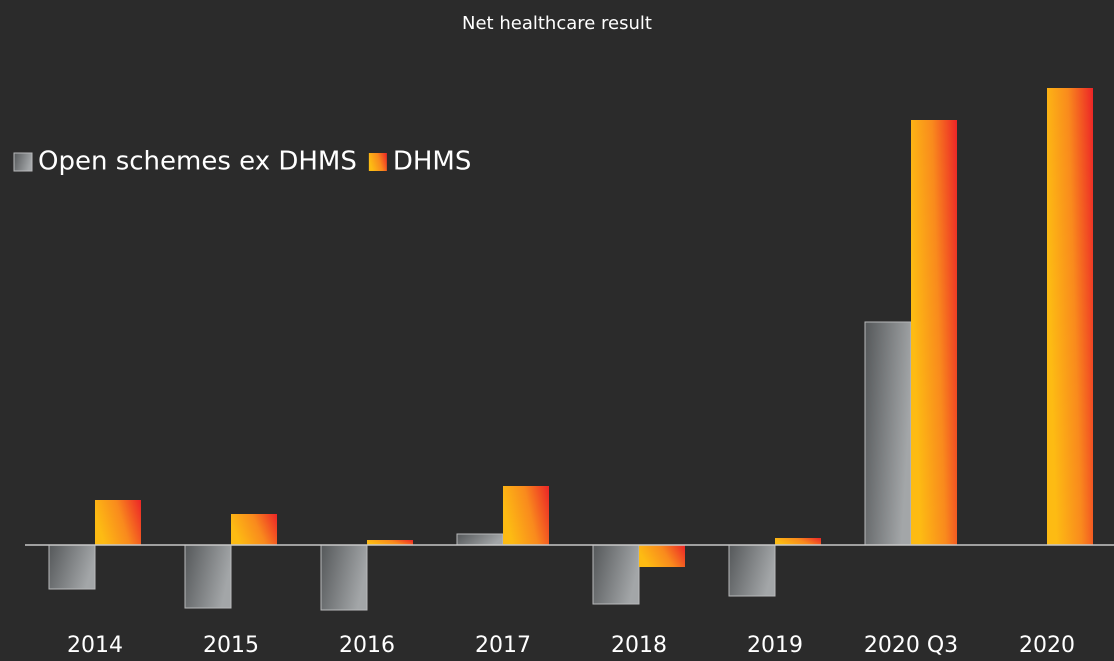 The height and width of the screenshot is (661, 1114). I want to click on x-tick-label: 2015, so click(231, 645).